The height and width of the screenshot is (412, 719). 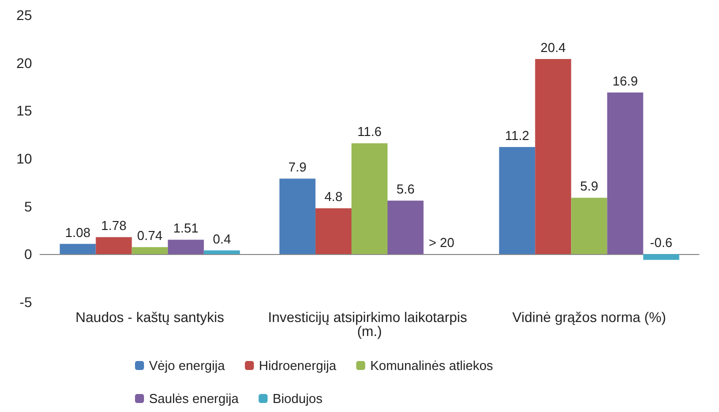 I want to click on x-tick-label: Investicijų atsipirkimo laikotarpis (m.), so click(x=370, y=324).